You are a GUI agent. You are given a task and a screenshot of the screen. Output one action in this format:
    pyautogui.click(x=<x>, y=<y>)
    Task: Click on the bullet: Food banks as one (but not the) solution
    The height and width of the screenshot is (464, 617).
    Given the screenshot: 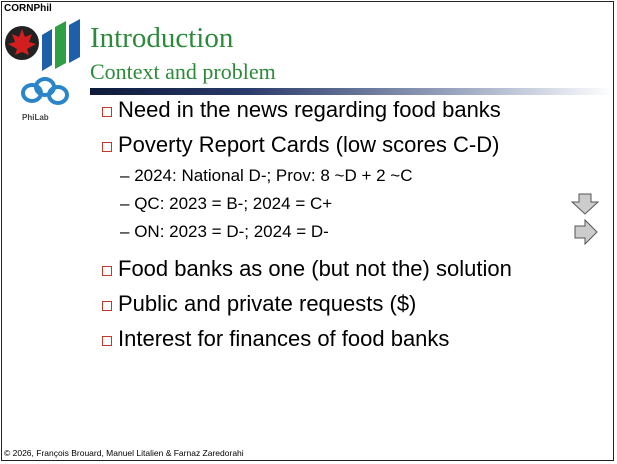 What is the action you would take?
    pyautogui.click(x=307, y=268)
    